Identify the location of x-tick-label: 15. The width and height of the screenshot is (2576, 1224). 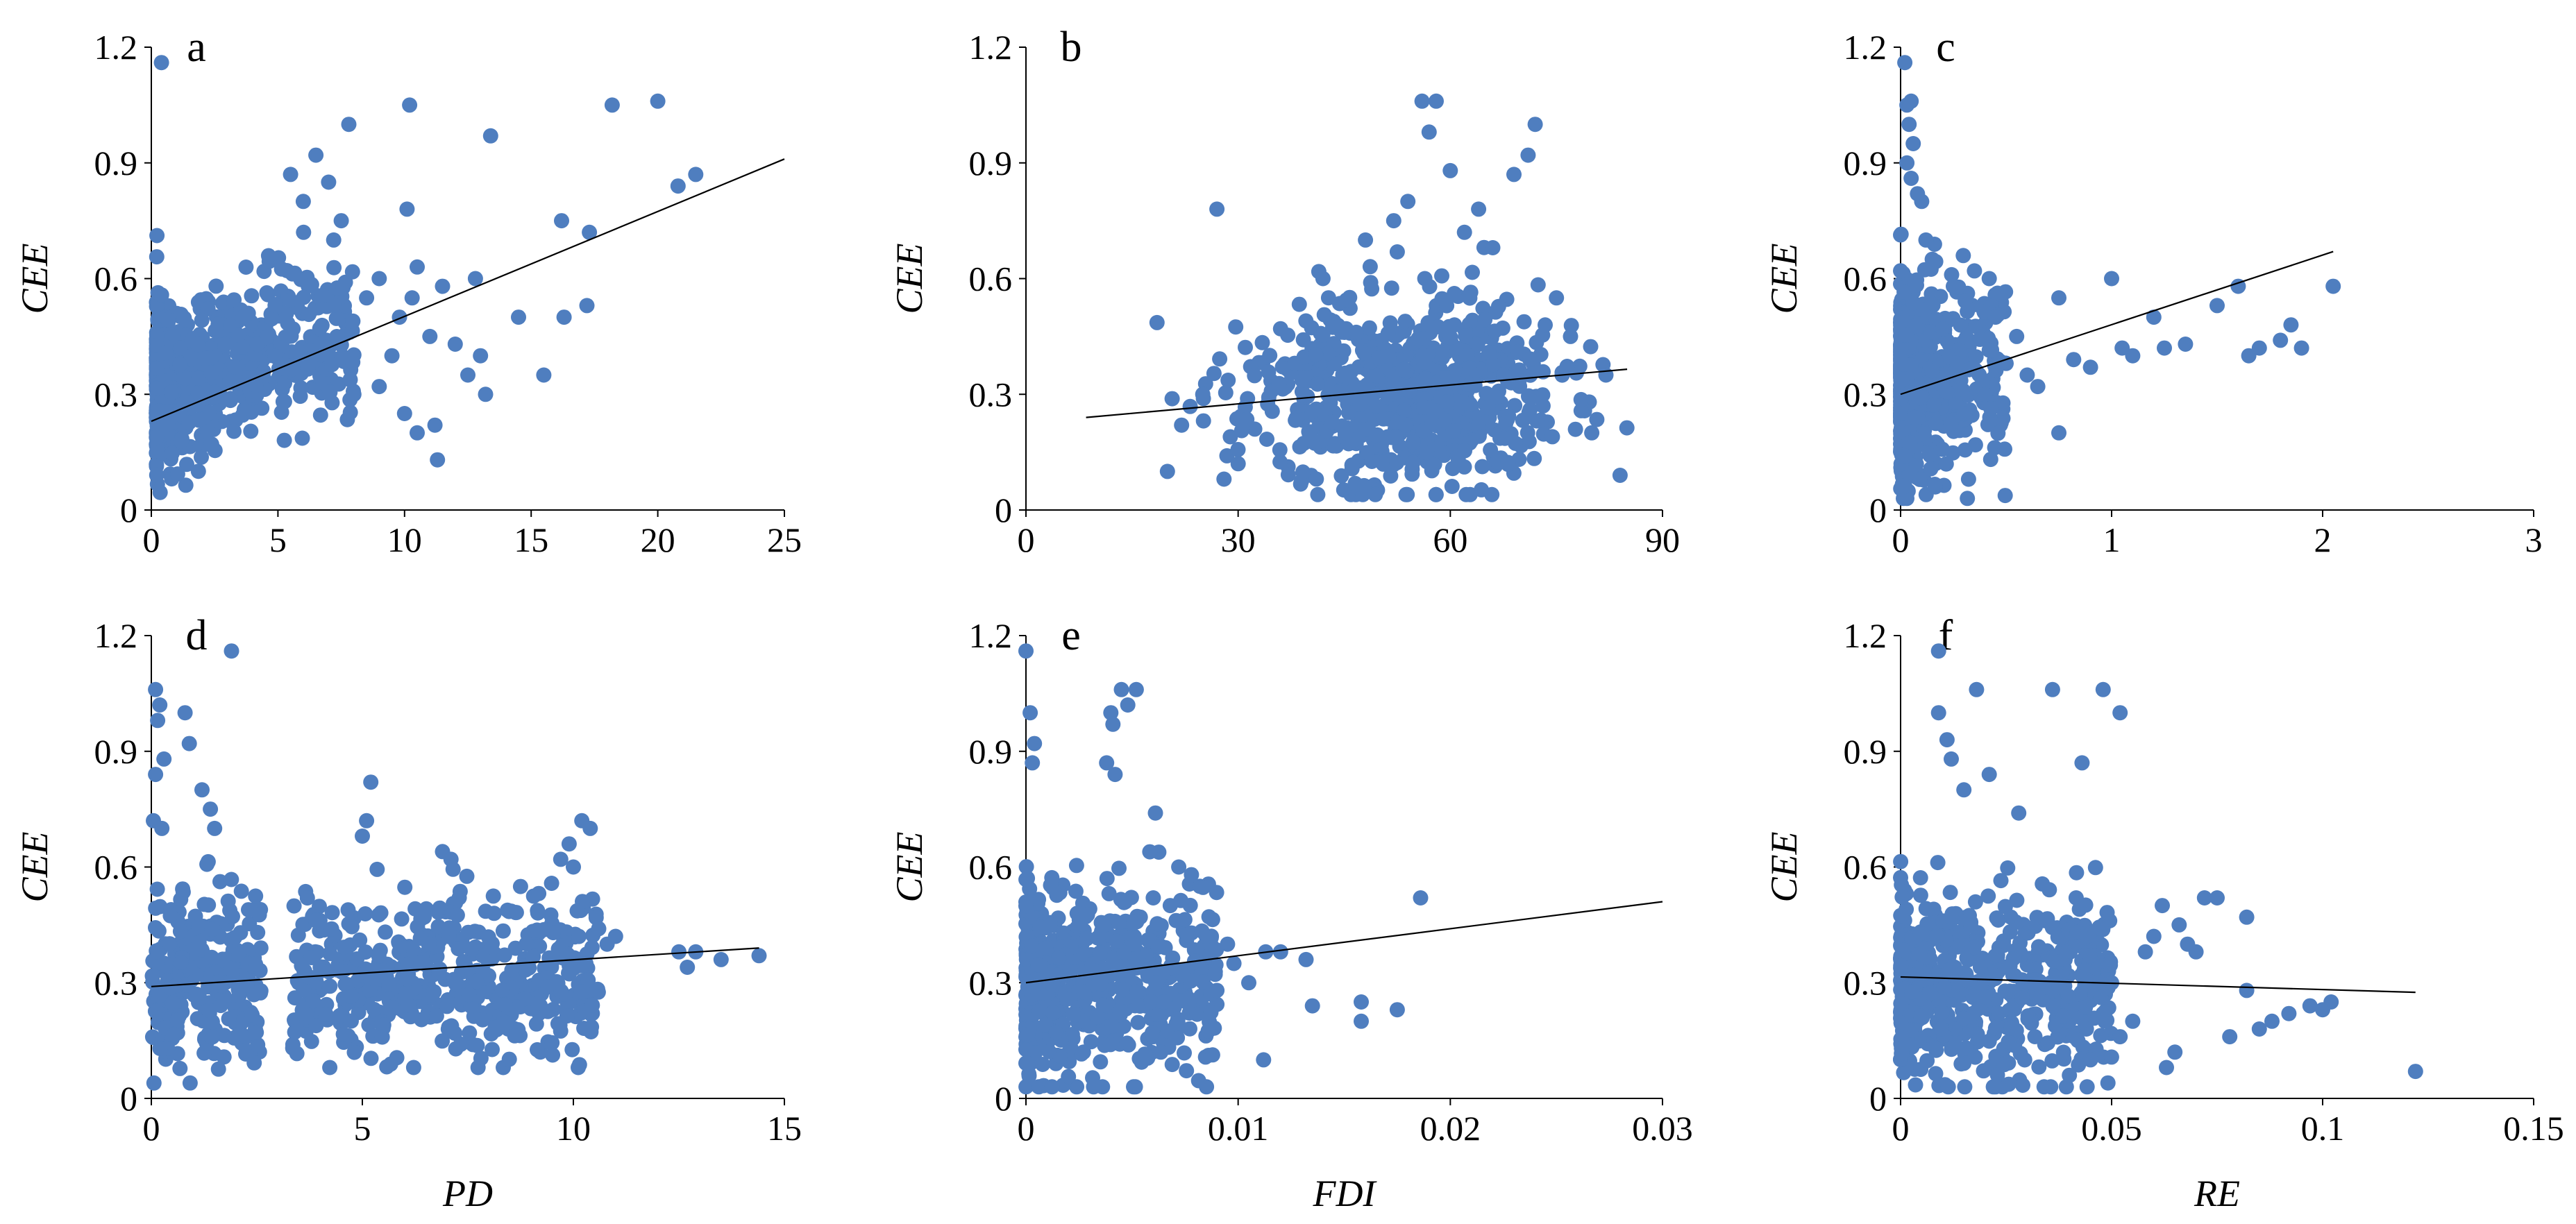
(784, 1128).